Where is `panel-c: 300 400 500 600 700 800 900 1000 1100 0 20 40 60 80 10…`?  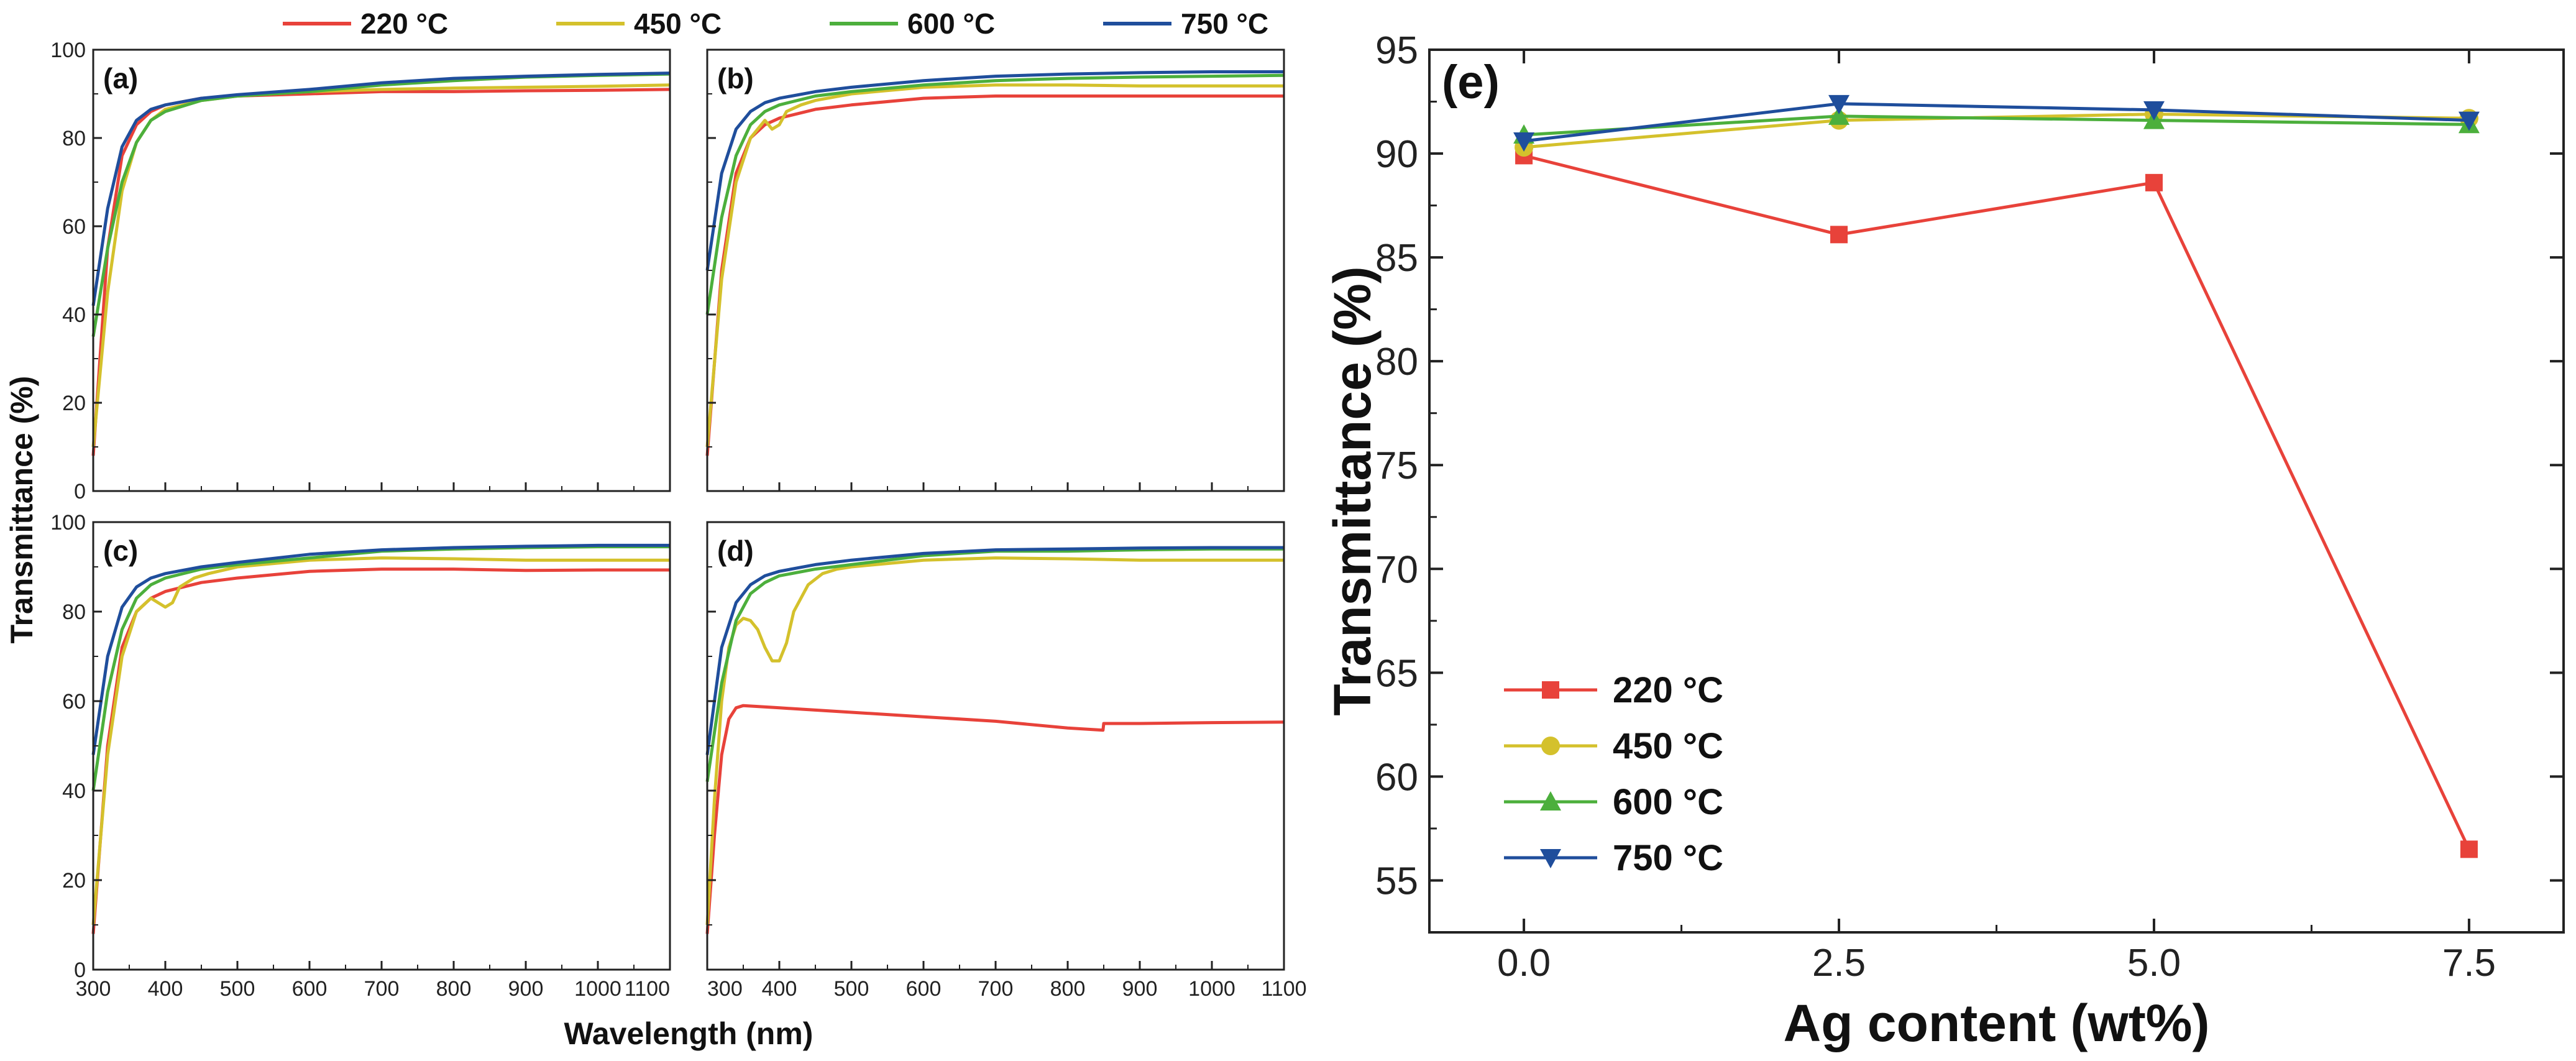
panel-c: 300 400 500 600 700 800 900 1000 1100 0 20 40 60 80 10… is located at coordinates (360, 756).